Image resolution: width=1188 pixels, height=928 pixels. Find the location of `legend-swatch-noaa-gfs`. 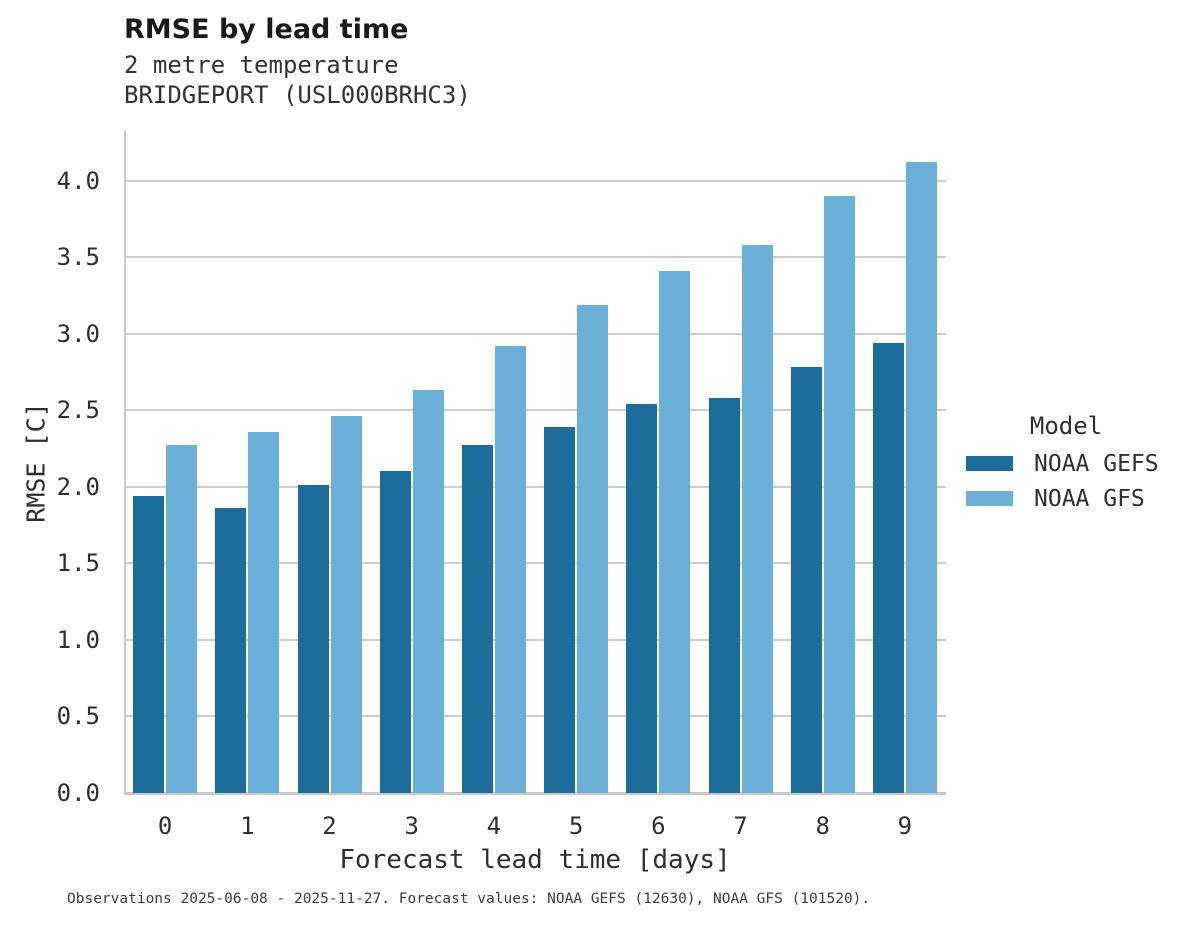

legend-swatch-noaa-gfs is located at coordinates (989, 498).